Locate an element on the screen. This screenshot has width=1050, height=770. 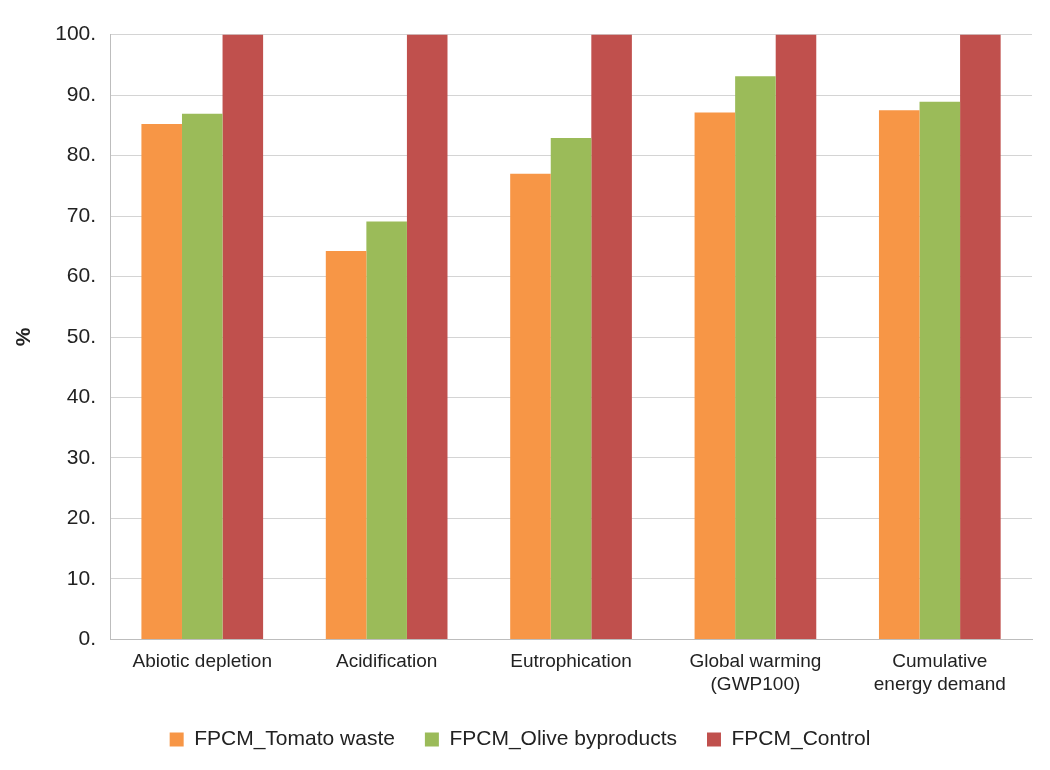
y-tick-label: 30. is located at coordinates (81, 456).